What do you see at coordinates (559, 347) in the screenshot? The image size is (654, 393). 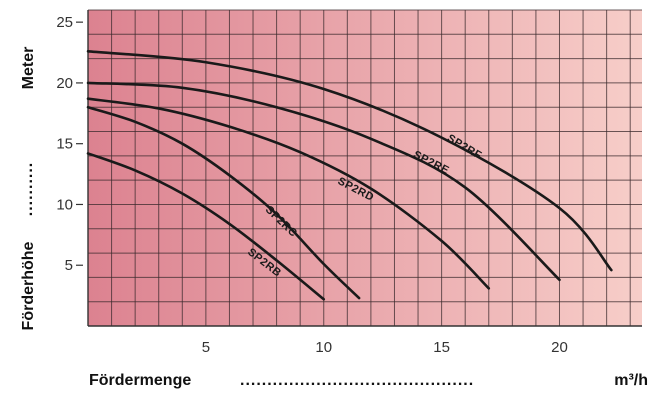 I see `x-tick-label: 20` at bounding box center [559, 347].